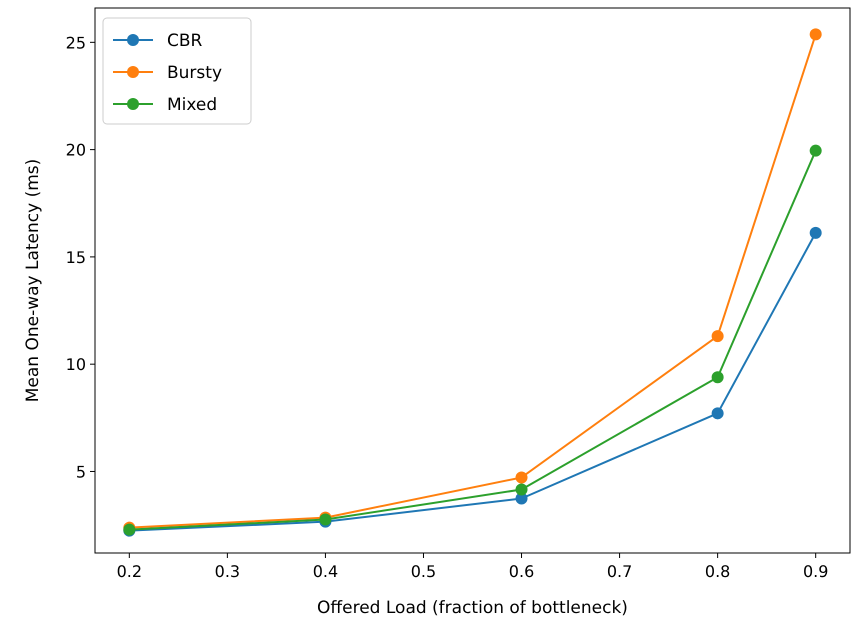 This screenshot has width=861, height=629. What do you see at coordinates (76, 150) in the screenshot?
I see `y-tick-label: 20` at bounding box center [76, 150].